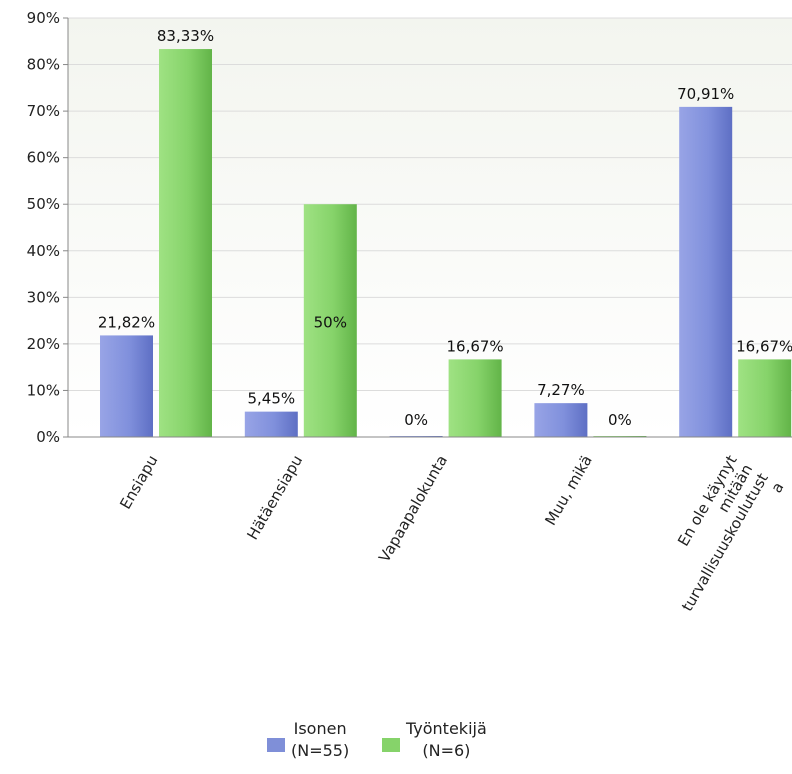 The height and width of the screenshot is (774, 792). I want to click on data-label: 7,27%, so click(561, 390).